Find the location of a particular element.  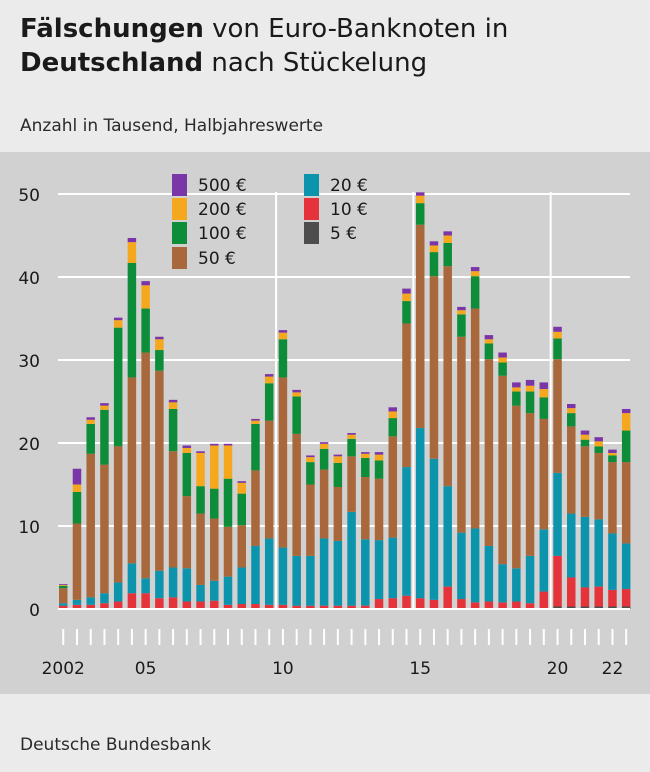

chart-subtitle: Anzahl in Tausend, Halbjahreswerte is located at coordinates (172, 126).